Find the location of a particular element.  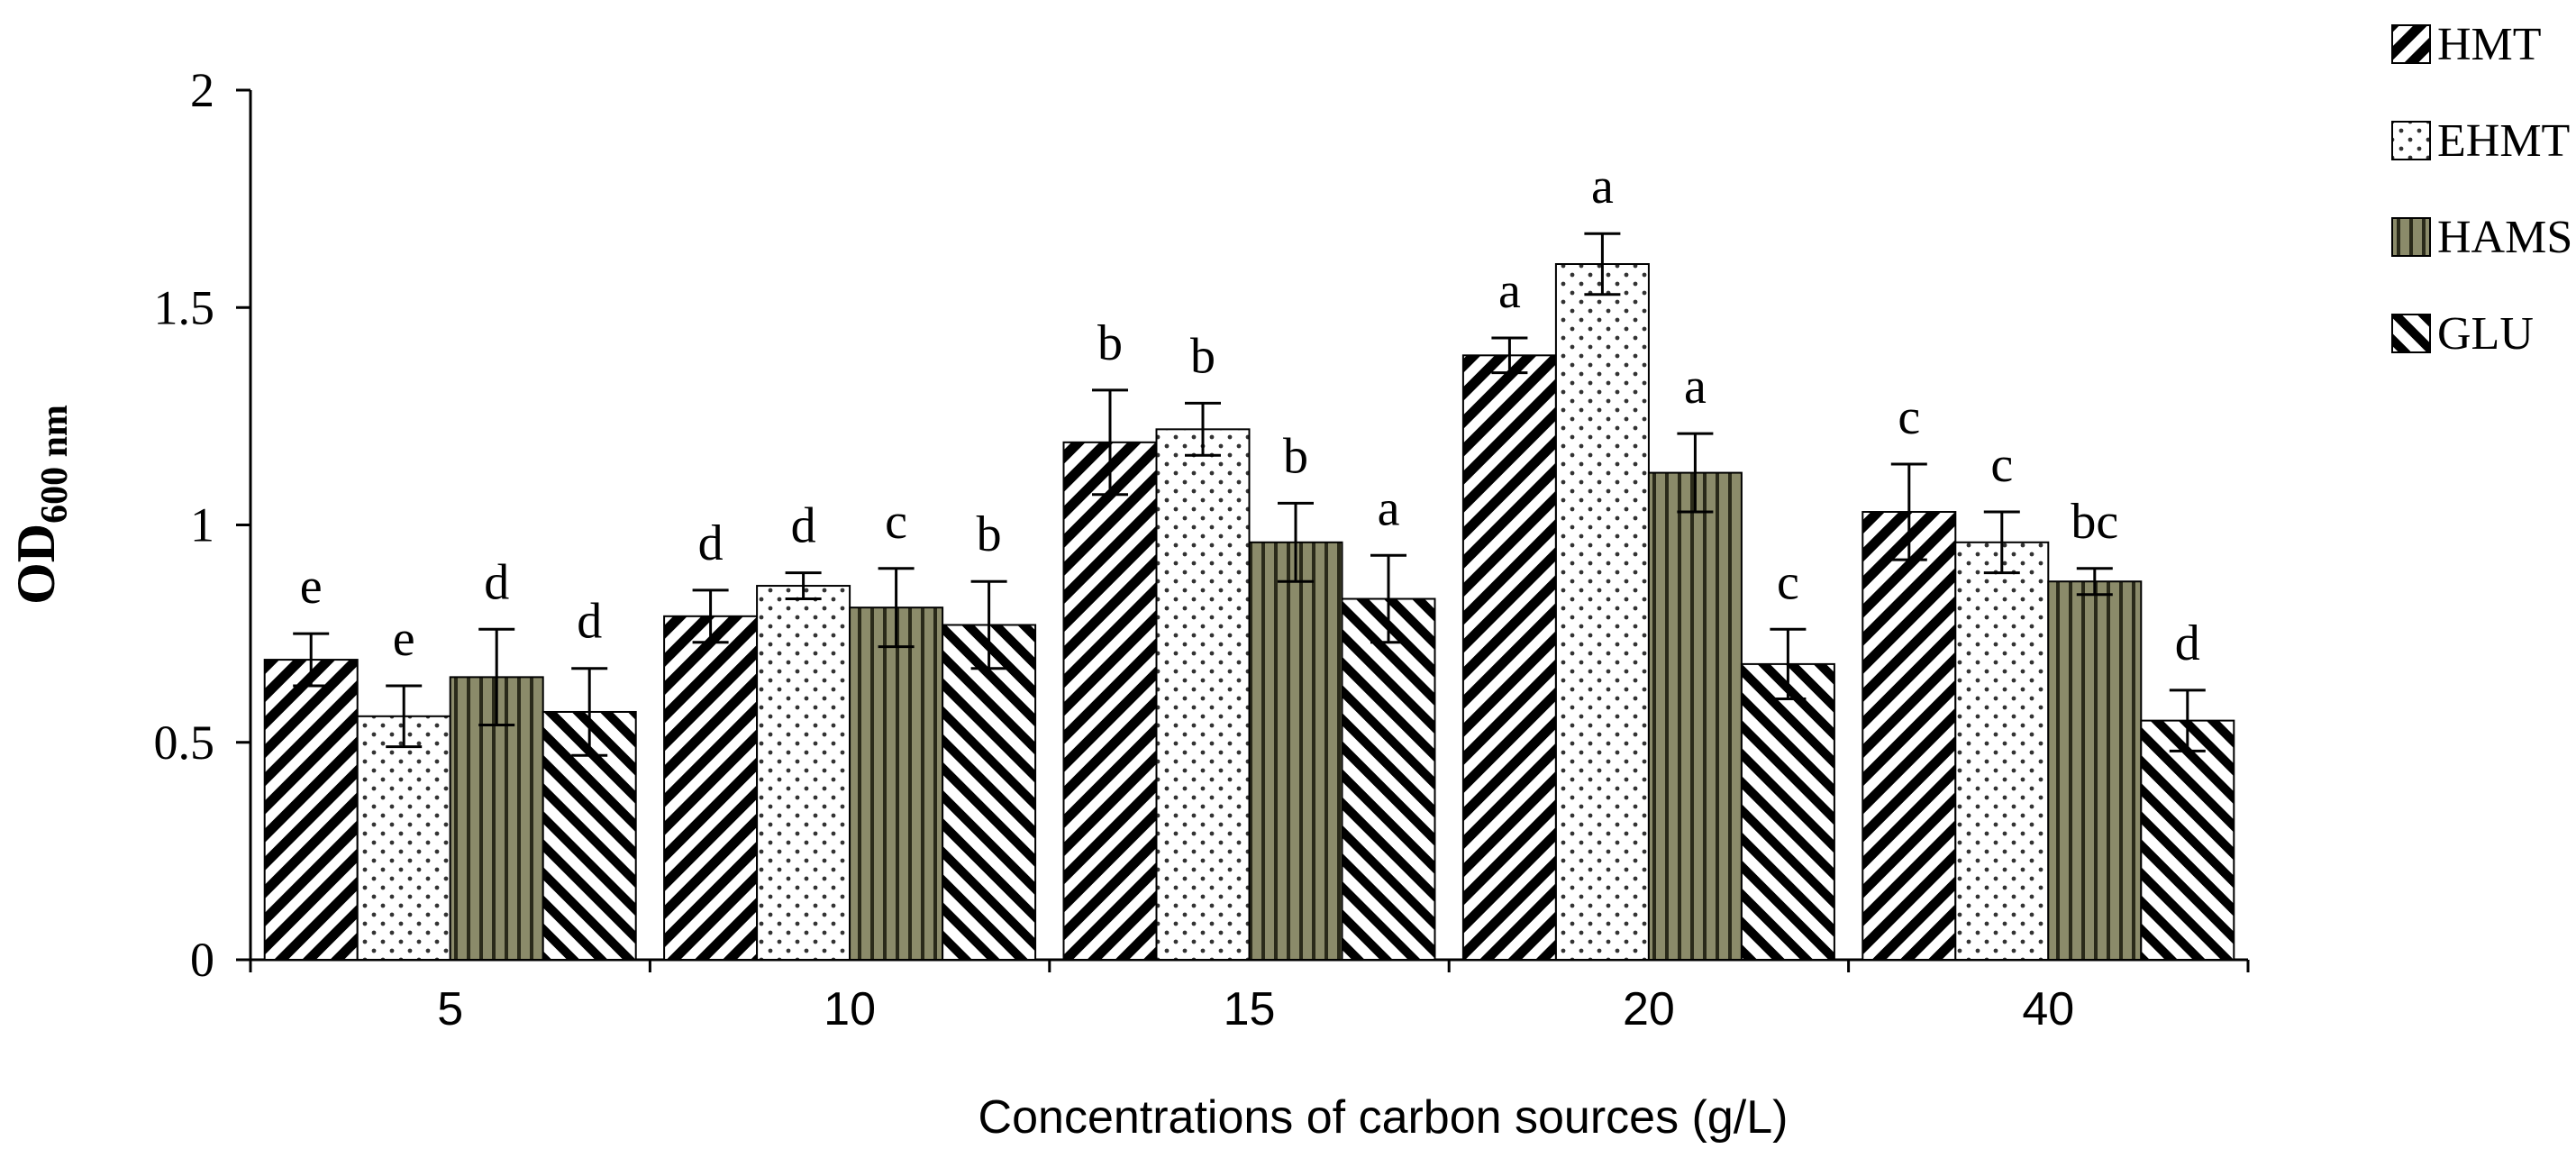

x-tick-label: 15 is located at coordinates (1250, 1009).